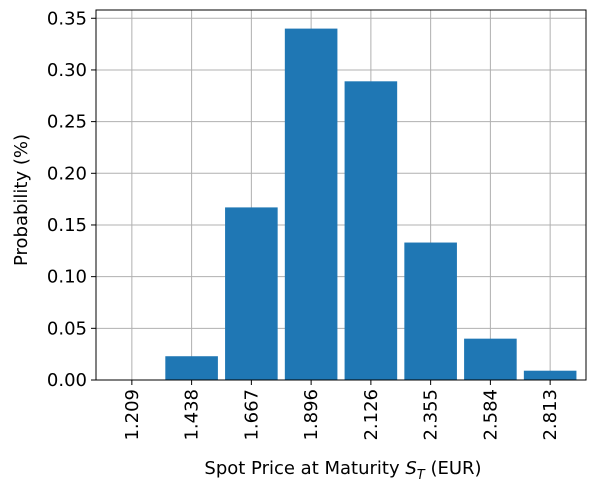 The width and height of the screenshot is (601, 489). Describe the element at coordinates (410, 468) in the screenshot. I see `x-axis-label-variable: S` at that location.